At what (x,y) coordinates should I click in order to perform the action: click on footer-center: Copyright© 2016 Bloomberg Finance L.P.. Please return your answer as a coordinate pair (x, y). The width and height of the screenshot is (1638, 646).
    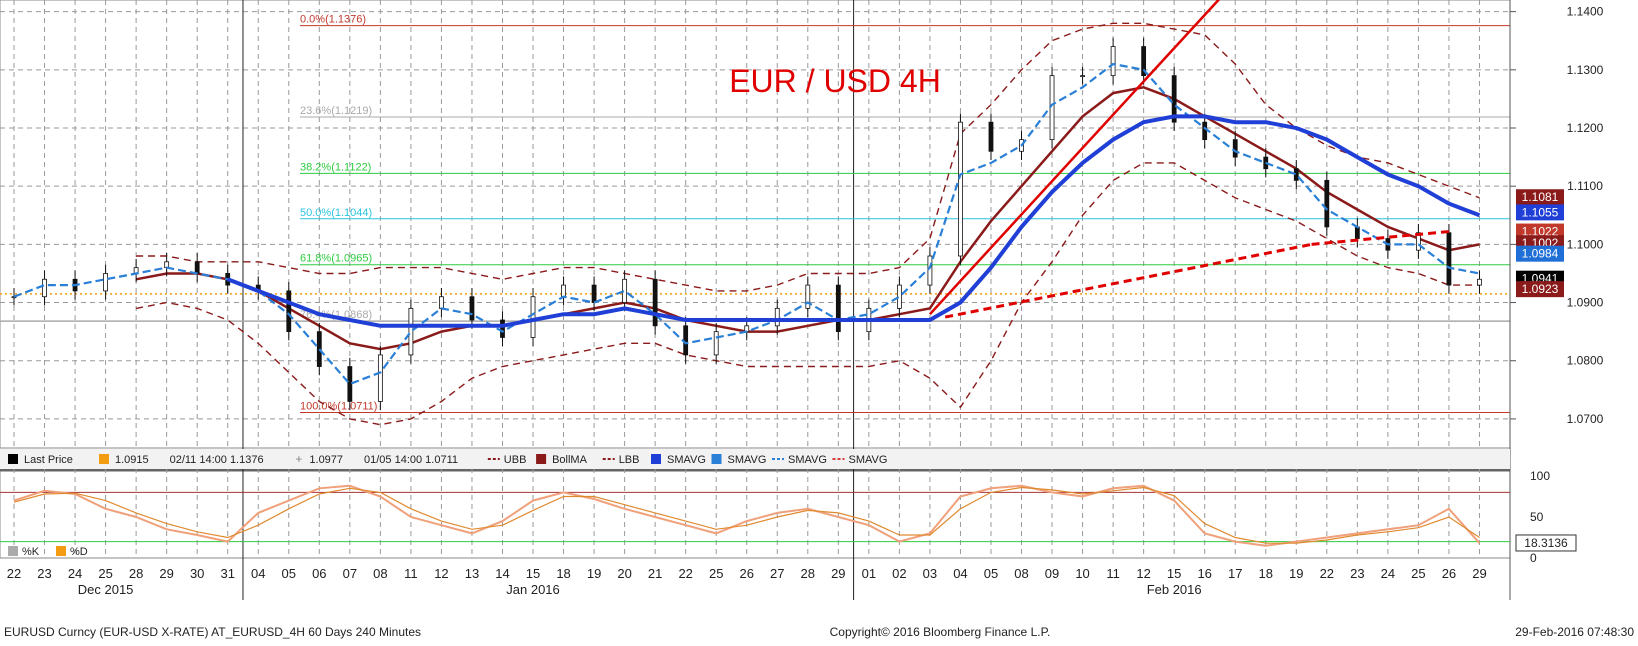
    Looking at the image, I should click on (940, 632).